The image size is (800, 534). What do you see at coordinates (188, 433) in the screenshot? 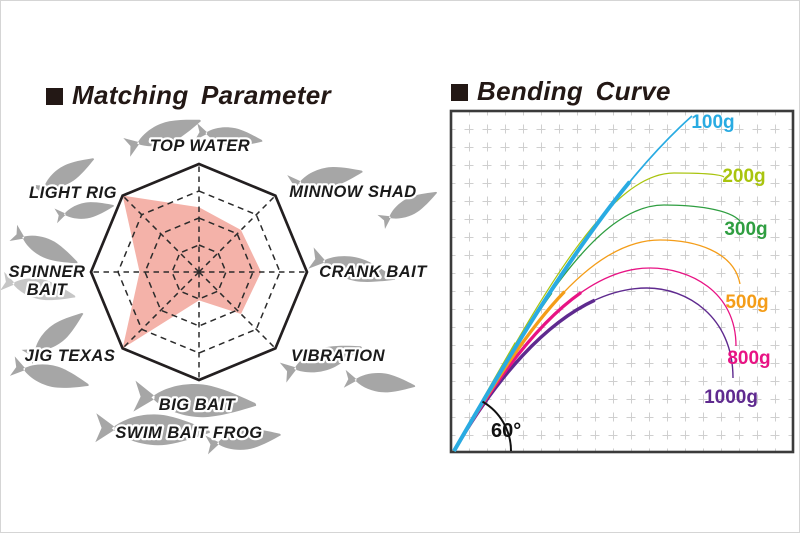
I see `radar-axis-label: SWIM BAIT FROG` at bounding box center [188, 433].